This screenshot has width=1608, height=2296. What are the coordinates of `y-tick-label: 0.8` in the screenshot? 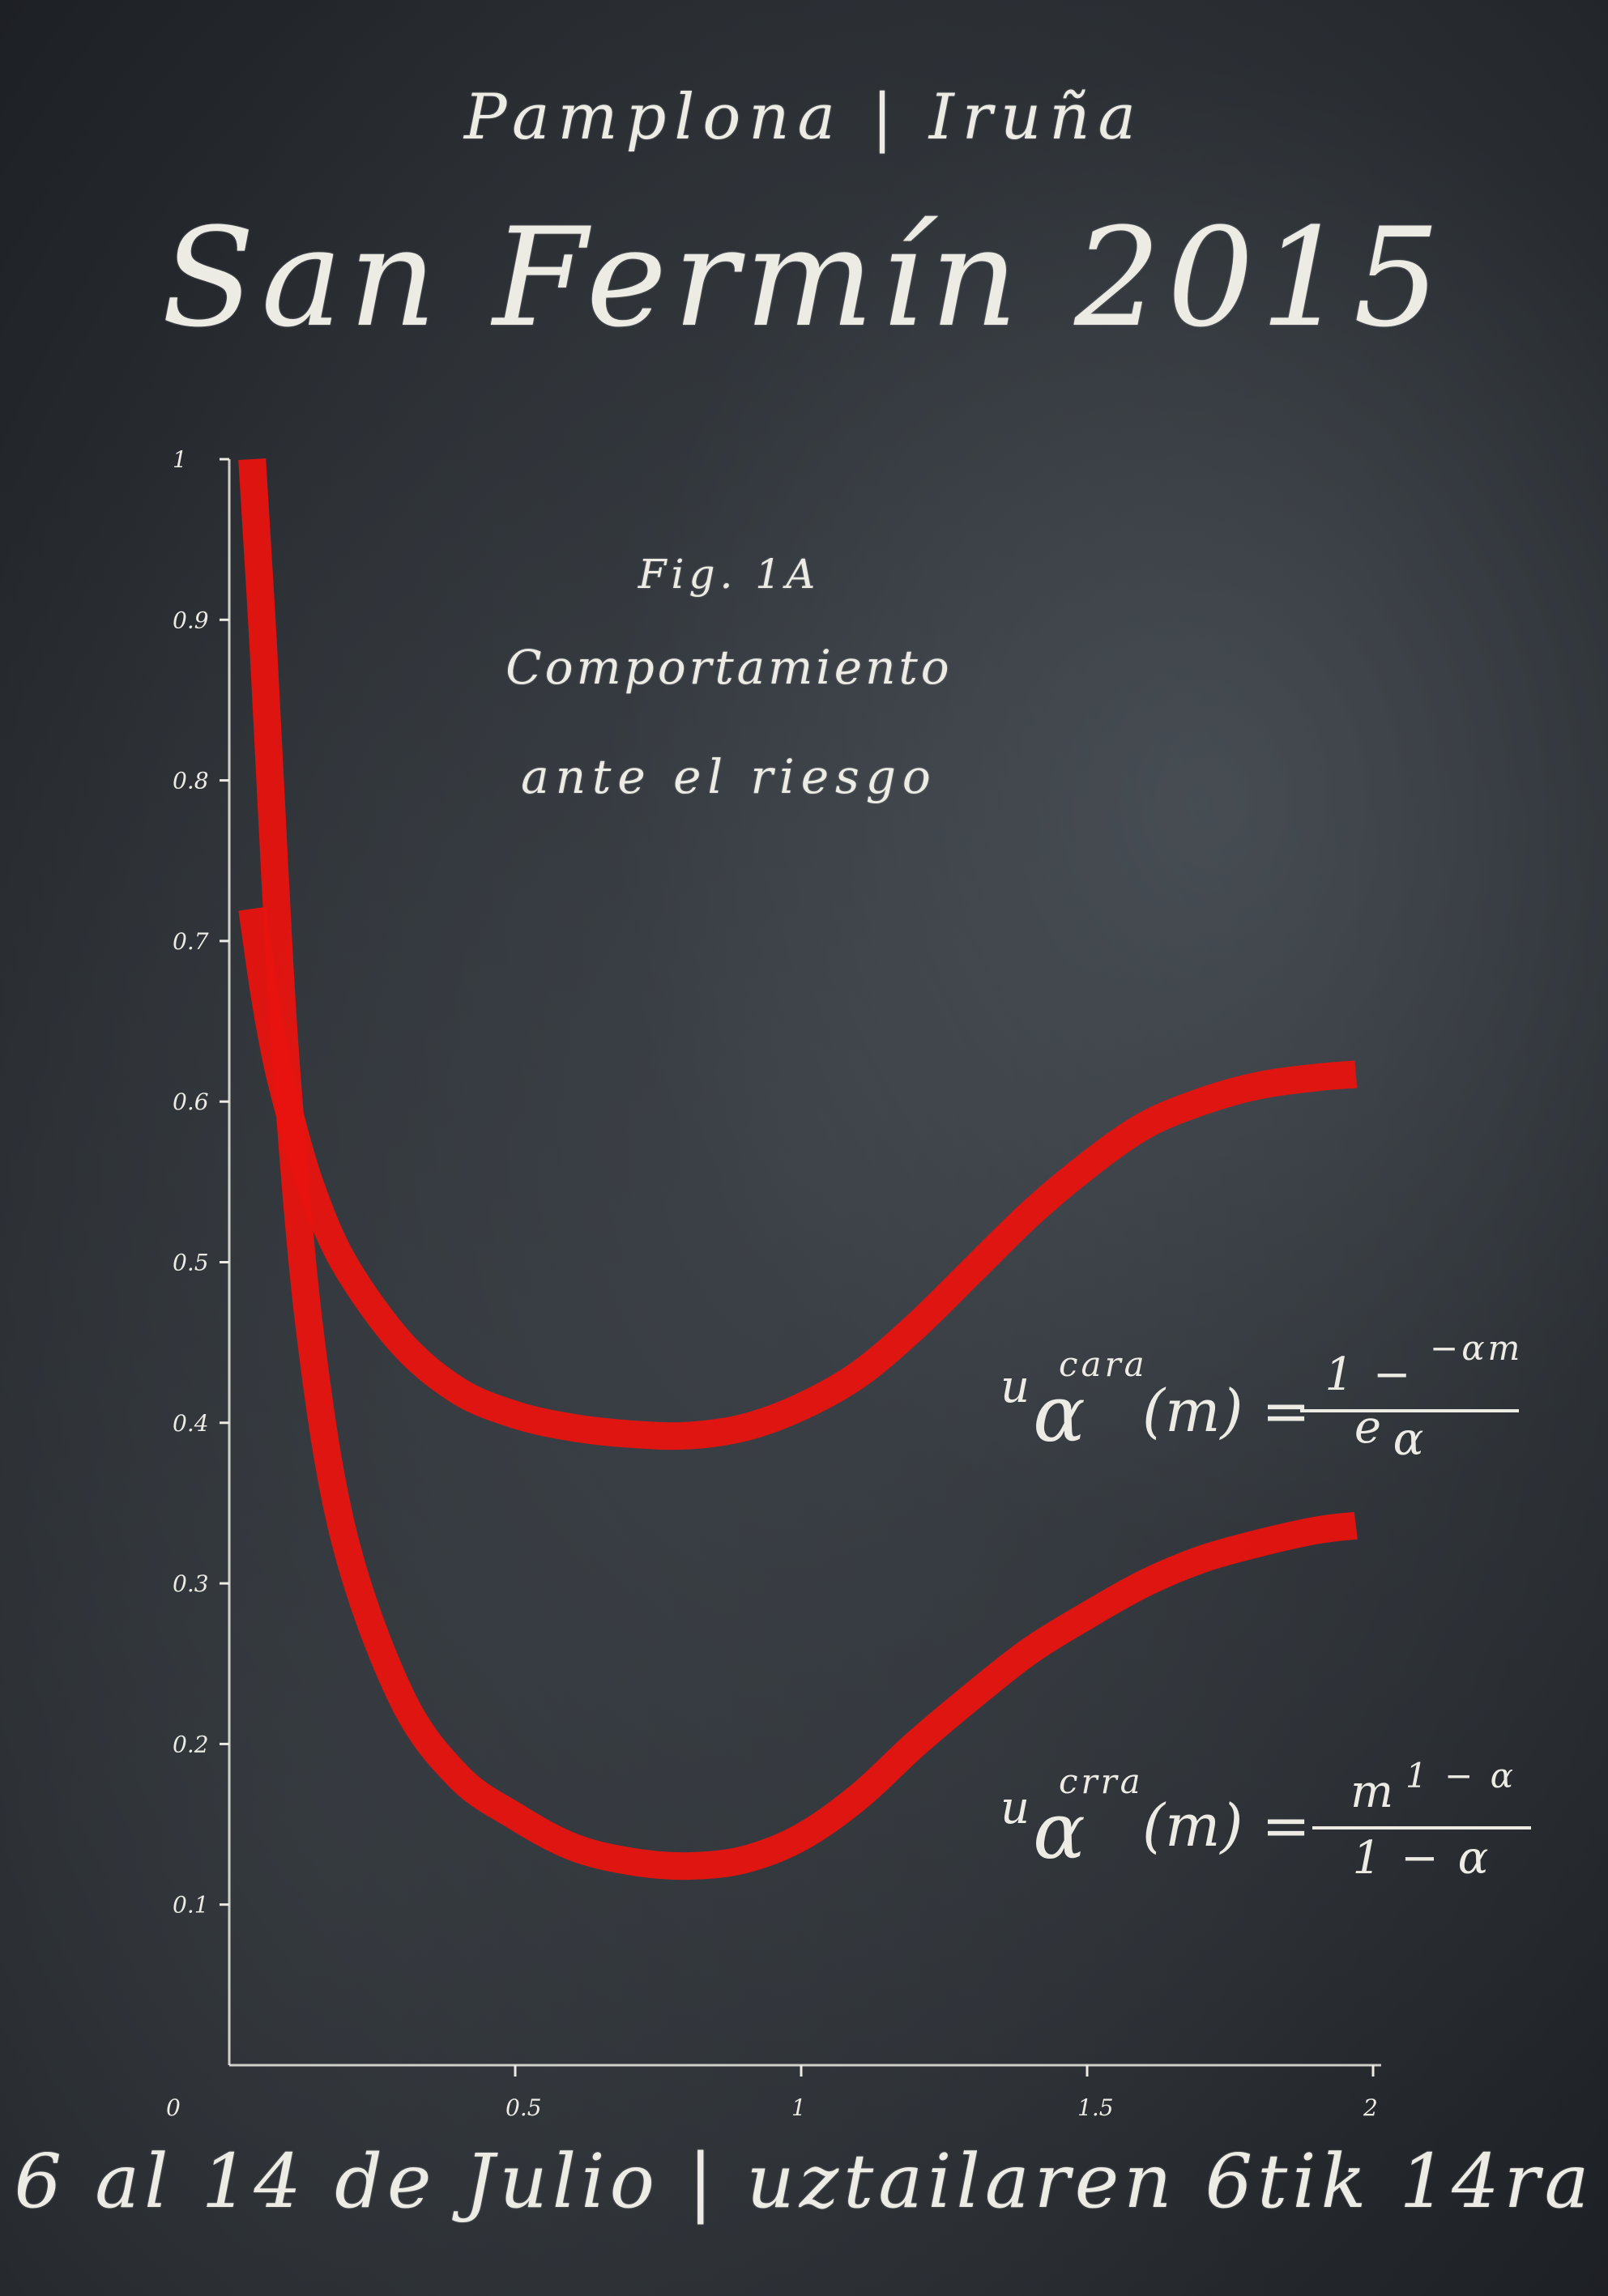 It's located at (191, 781).